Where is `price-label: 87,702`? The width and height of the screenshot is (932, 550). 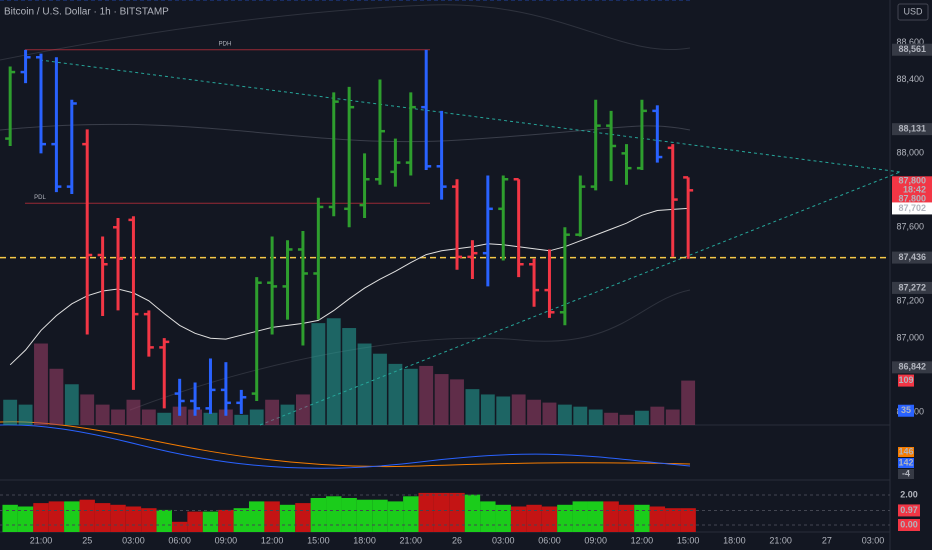
price-label: 87,702 is located at coordinates (912, 208).